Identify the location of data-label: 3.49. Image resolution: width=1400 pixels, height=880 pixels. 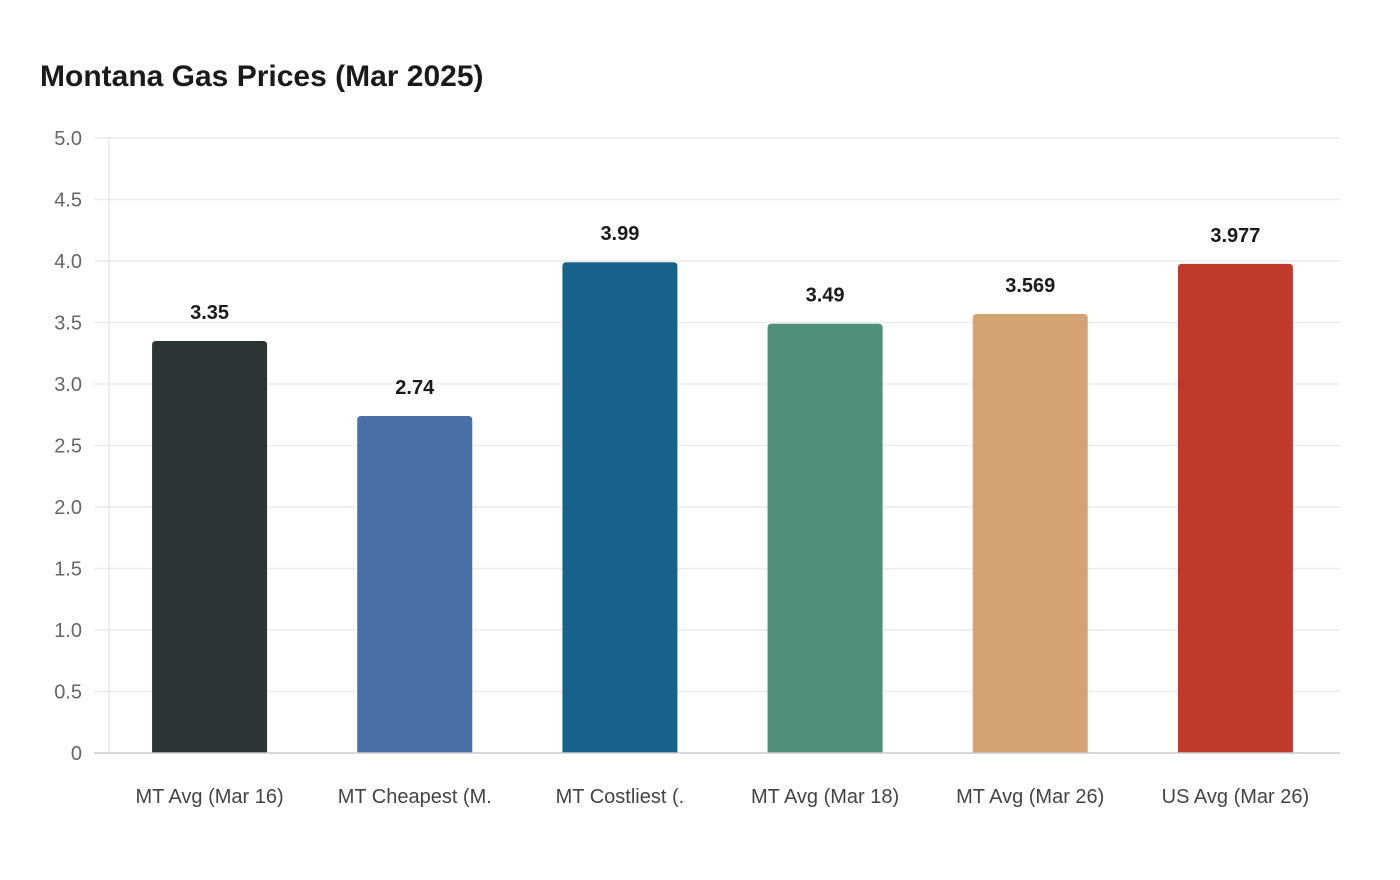
(825, 296).